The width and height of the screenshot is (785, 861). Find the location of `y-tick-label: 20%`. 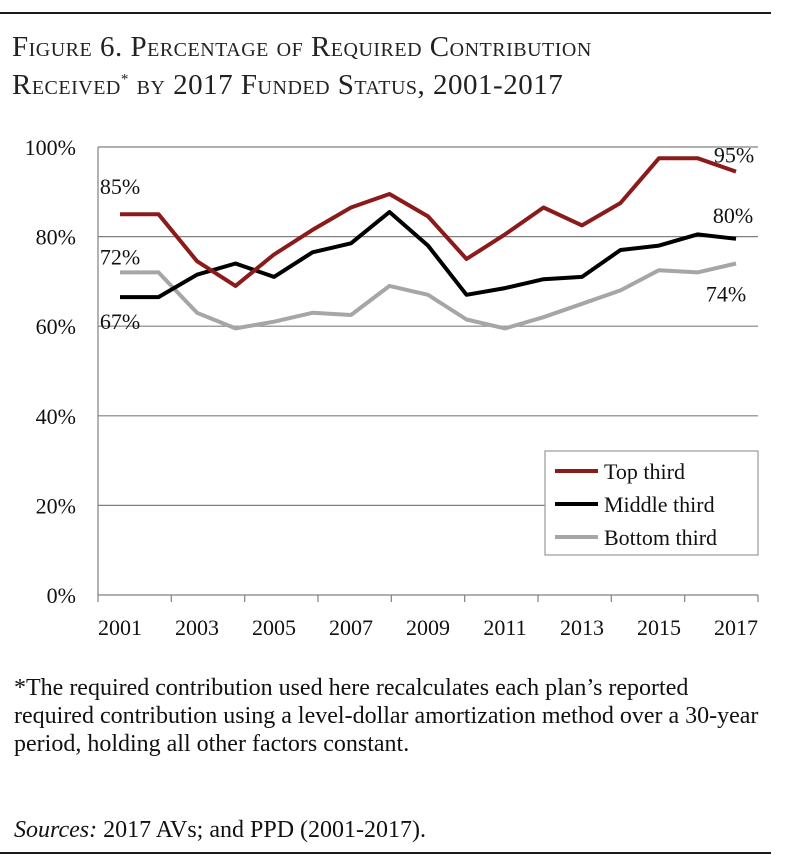

y-tick-label: 20% is located at coordinates (56, 505).